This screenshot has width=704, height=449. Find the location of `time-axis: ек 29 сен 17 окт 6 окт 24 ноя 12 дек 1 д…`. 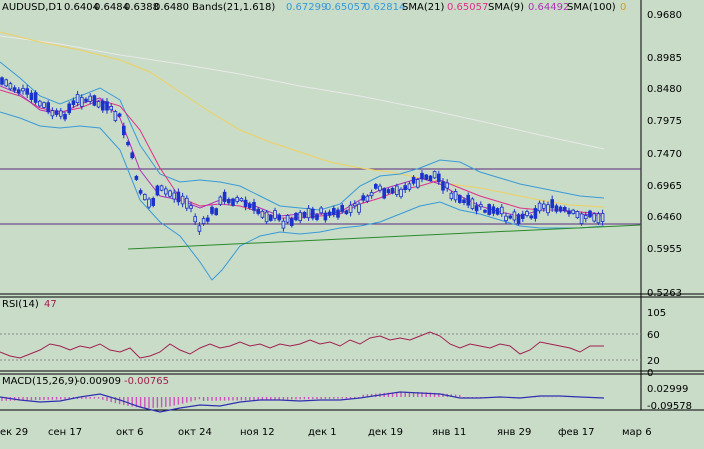

time-axis: ек 29 сен 17 окт 6 окт 24 ноя 12 дек 1 д… is located at coordinates (326, 432).